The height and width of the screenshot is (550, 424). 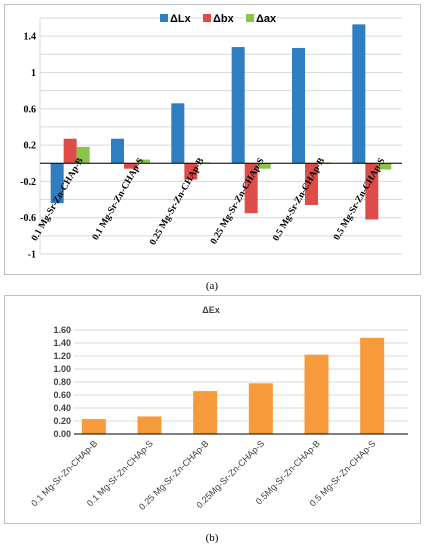 I want to click on chart-a-y-tick-label: 1.4, so click(x=30, y=37).